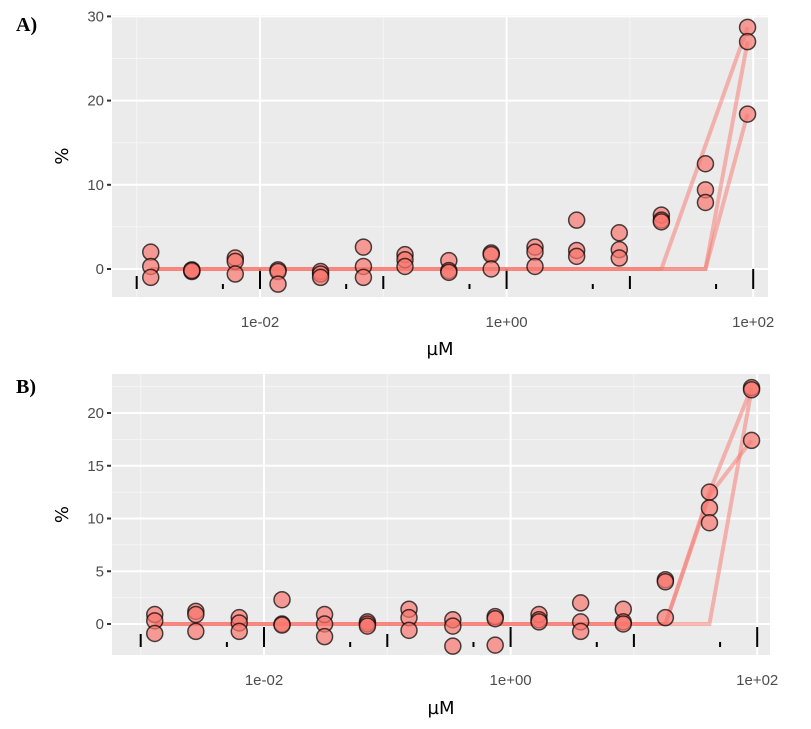  What do you see at coordinates (62, 155) in the screenshot?
I see `y-axis-title: %` at bounding box center [62, 155].